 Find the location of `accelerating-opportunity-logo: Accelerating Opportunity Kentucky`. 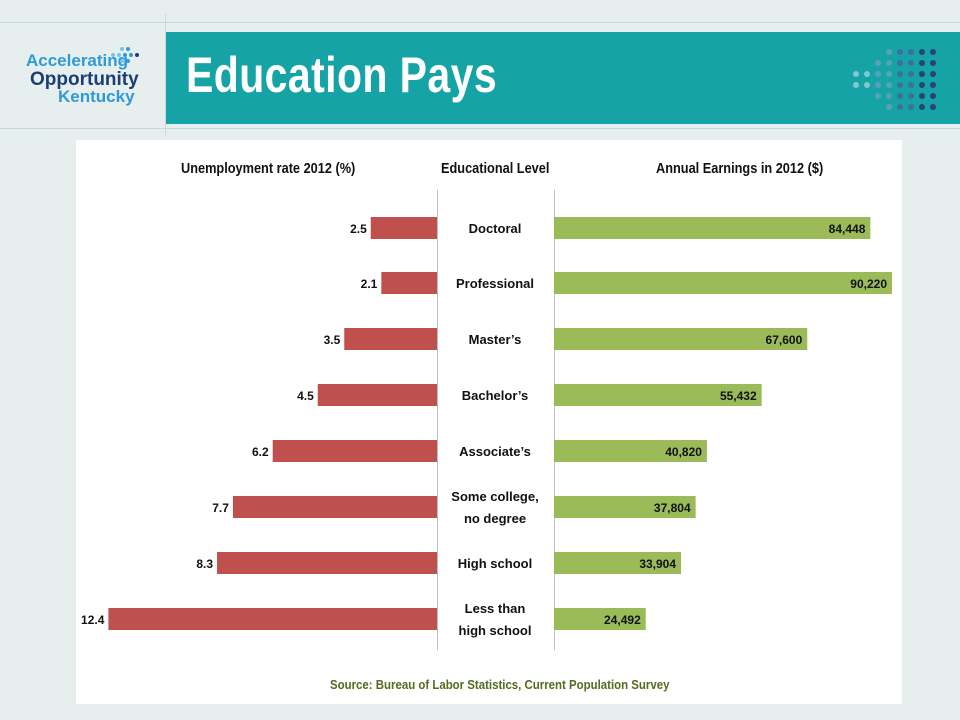

accelerating-opportunity-logo: Accelerating Opportunity Kentucky is located at coordinates (82, 78).